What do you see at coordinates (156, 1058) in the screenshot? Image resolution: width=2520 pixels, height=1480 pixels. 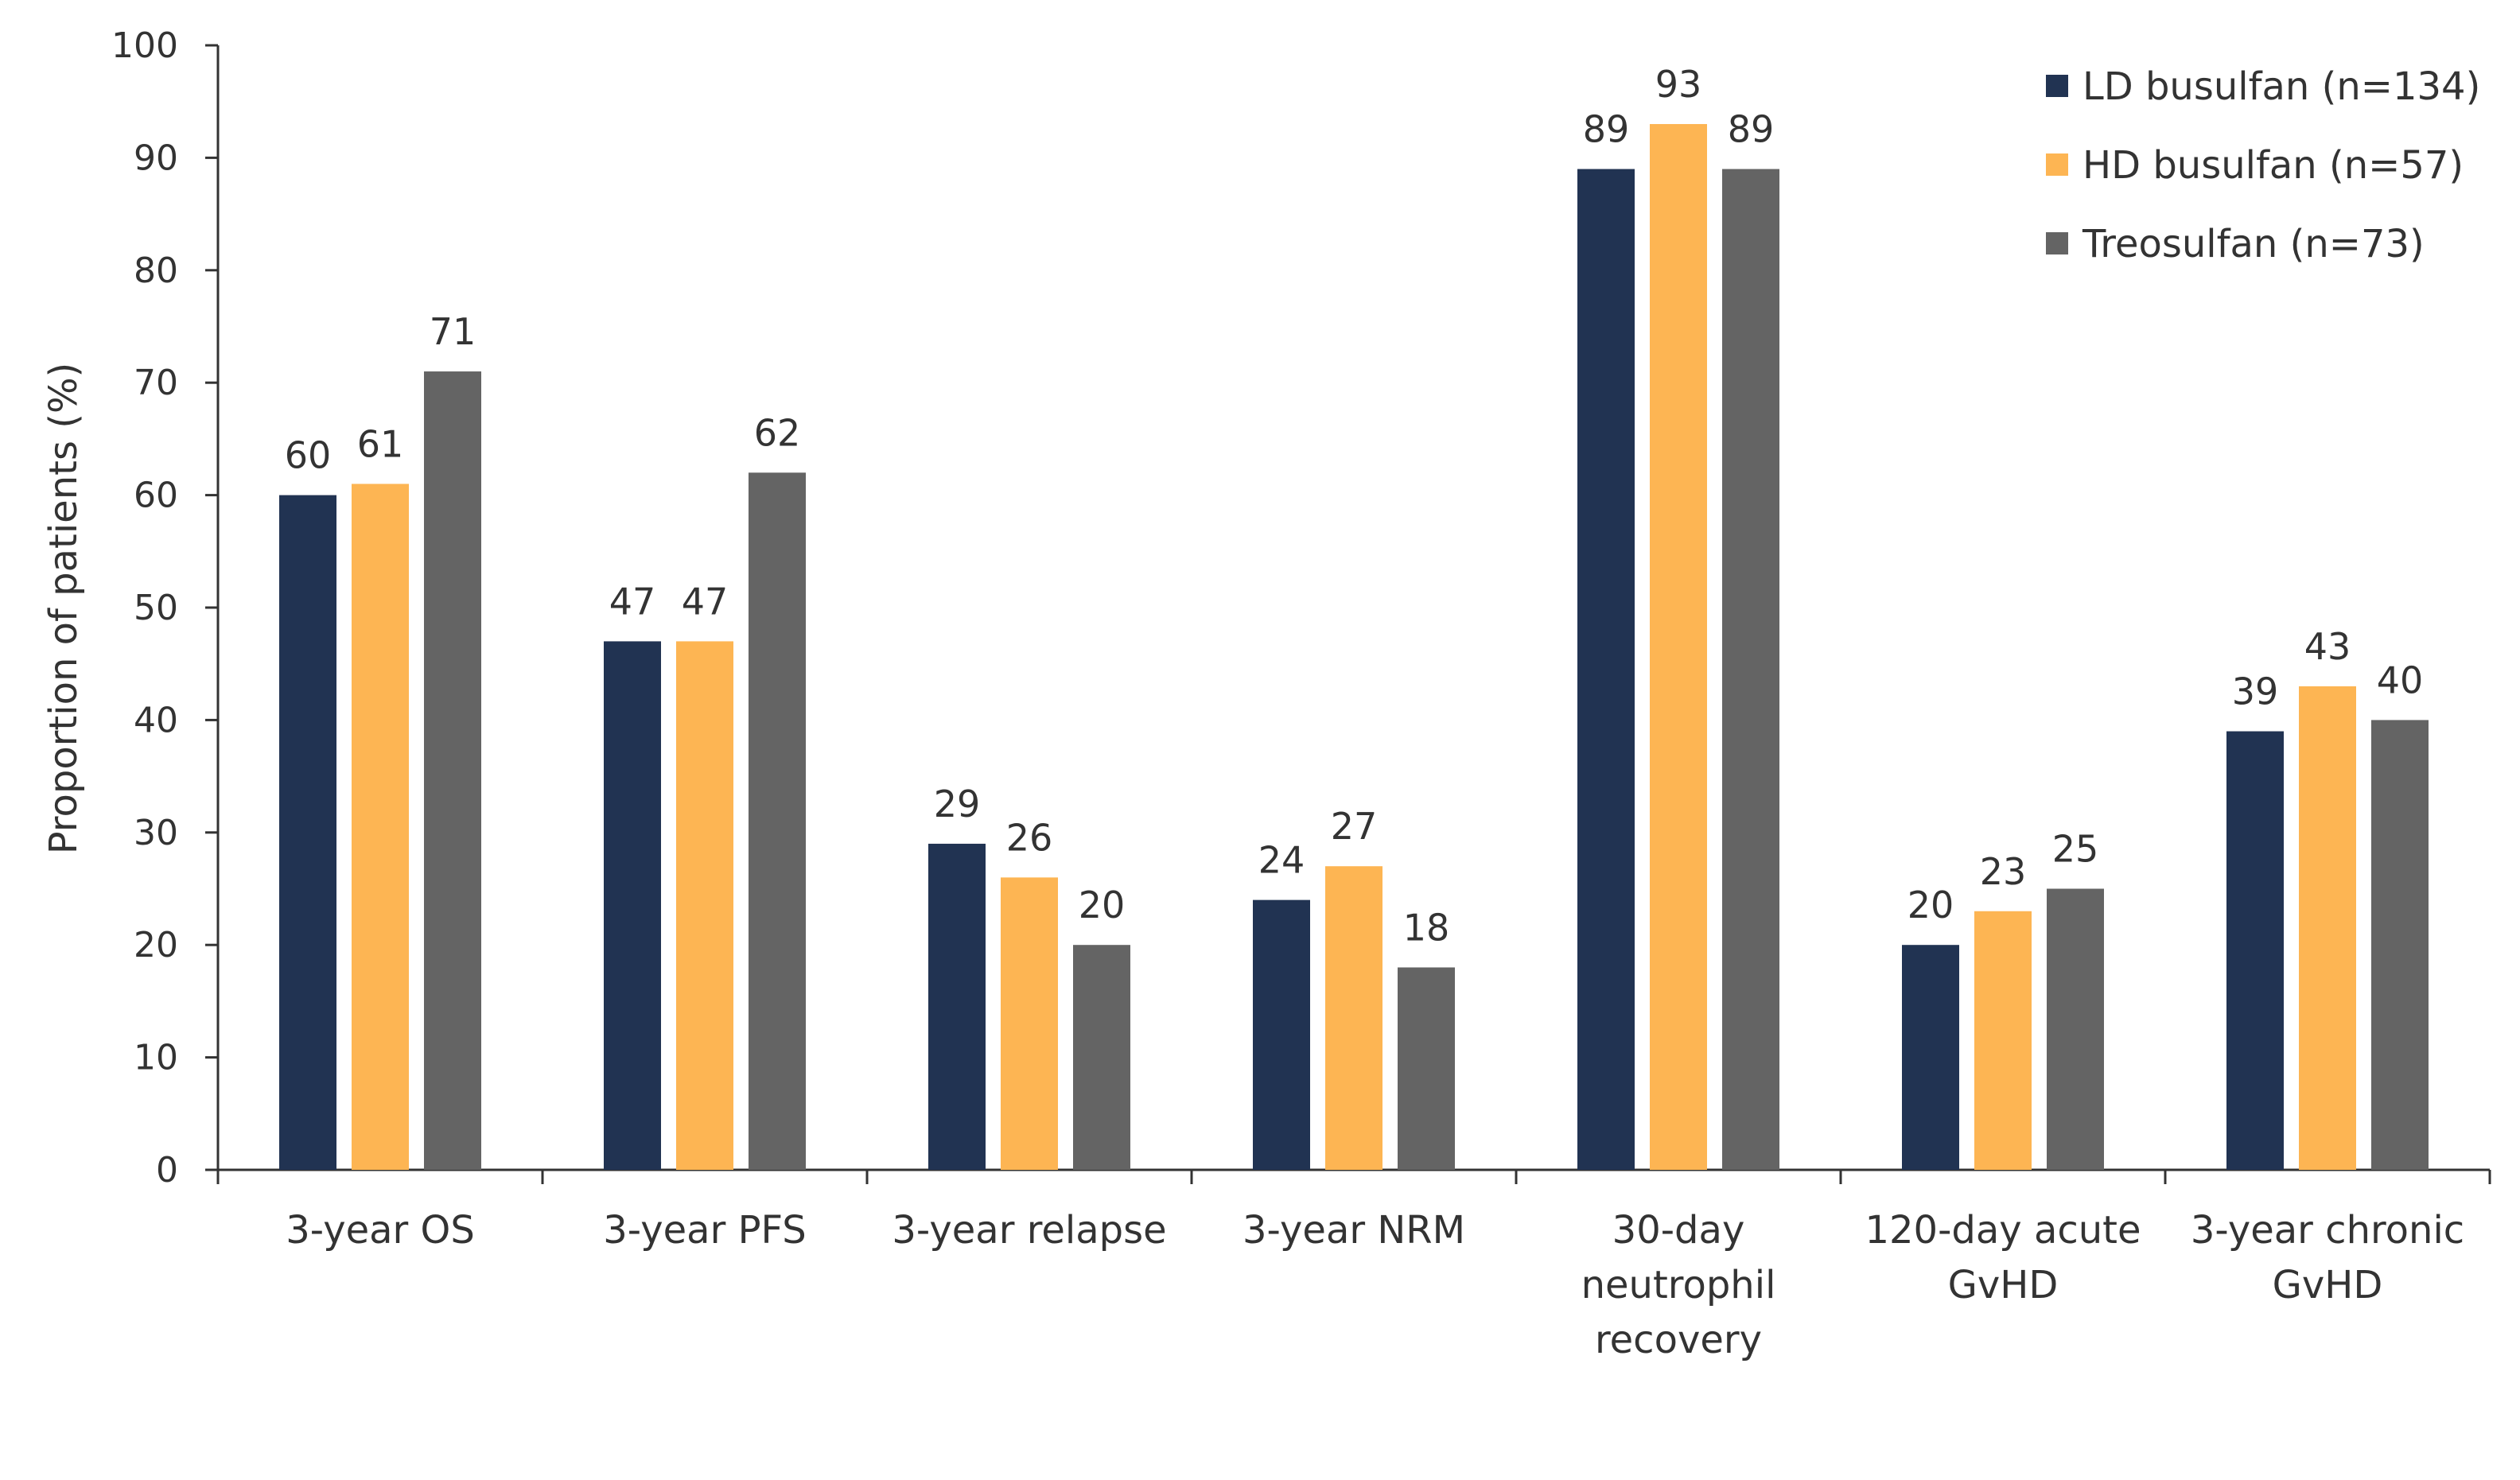 I see `y-tick-label: 10` at bounding box center [156, 1058].